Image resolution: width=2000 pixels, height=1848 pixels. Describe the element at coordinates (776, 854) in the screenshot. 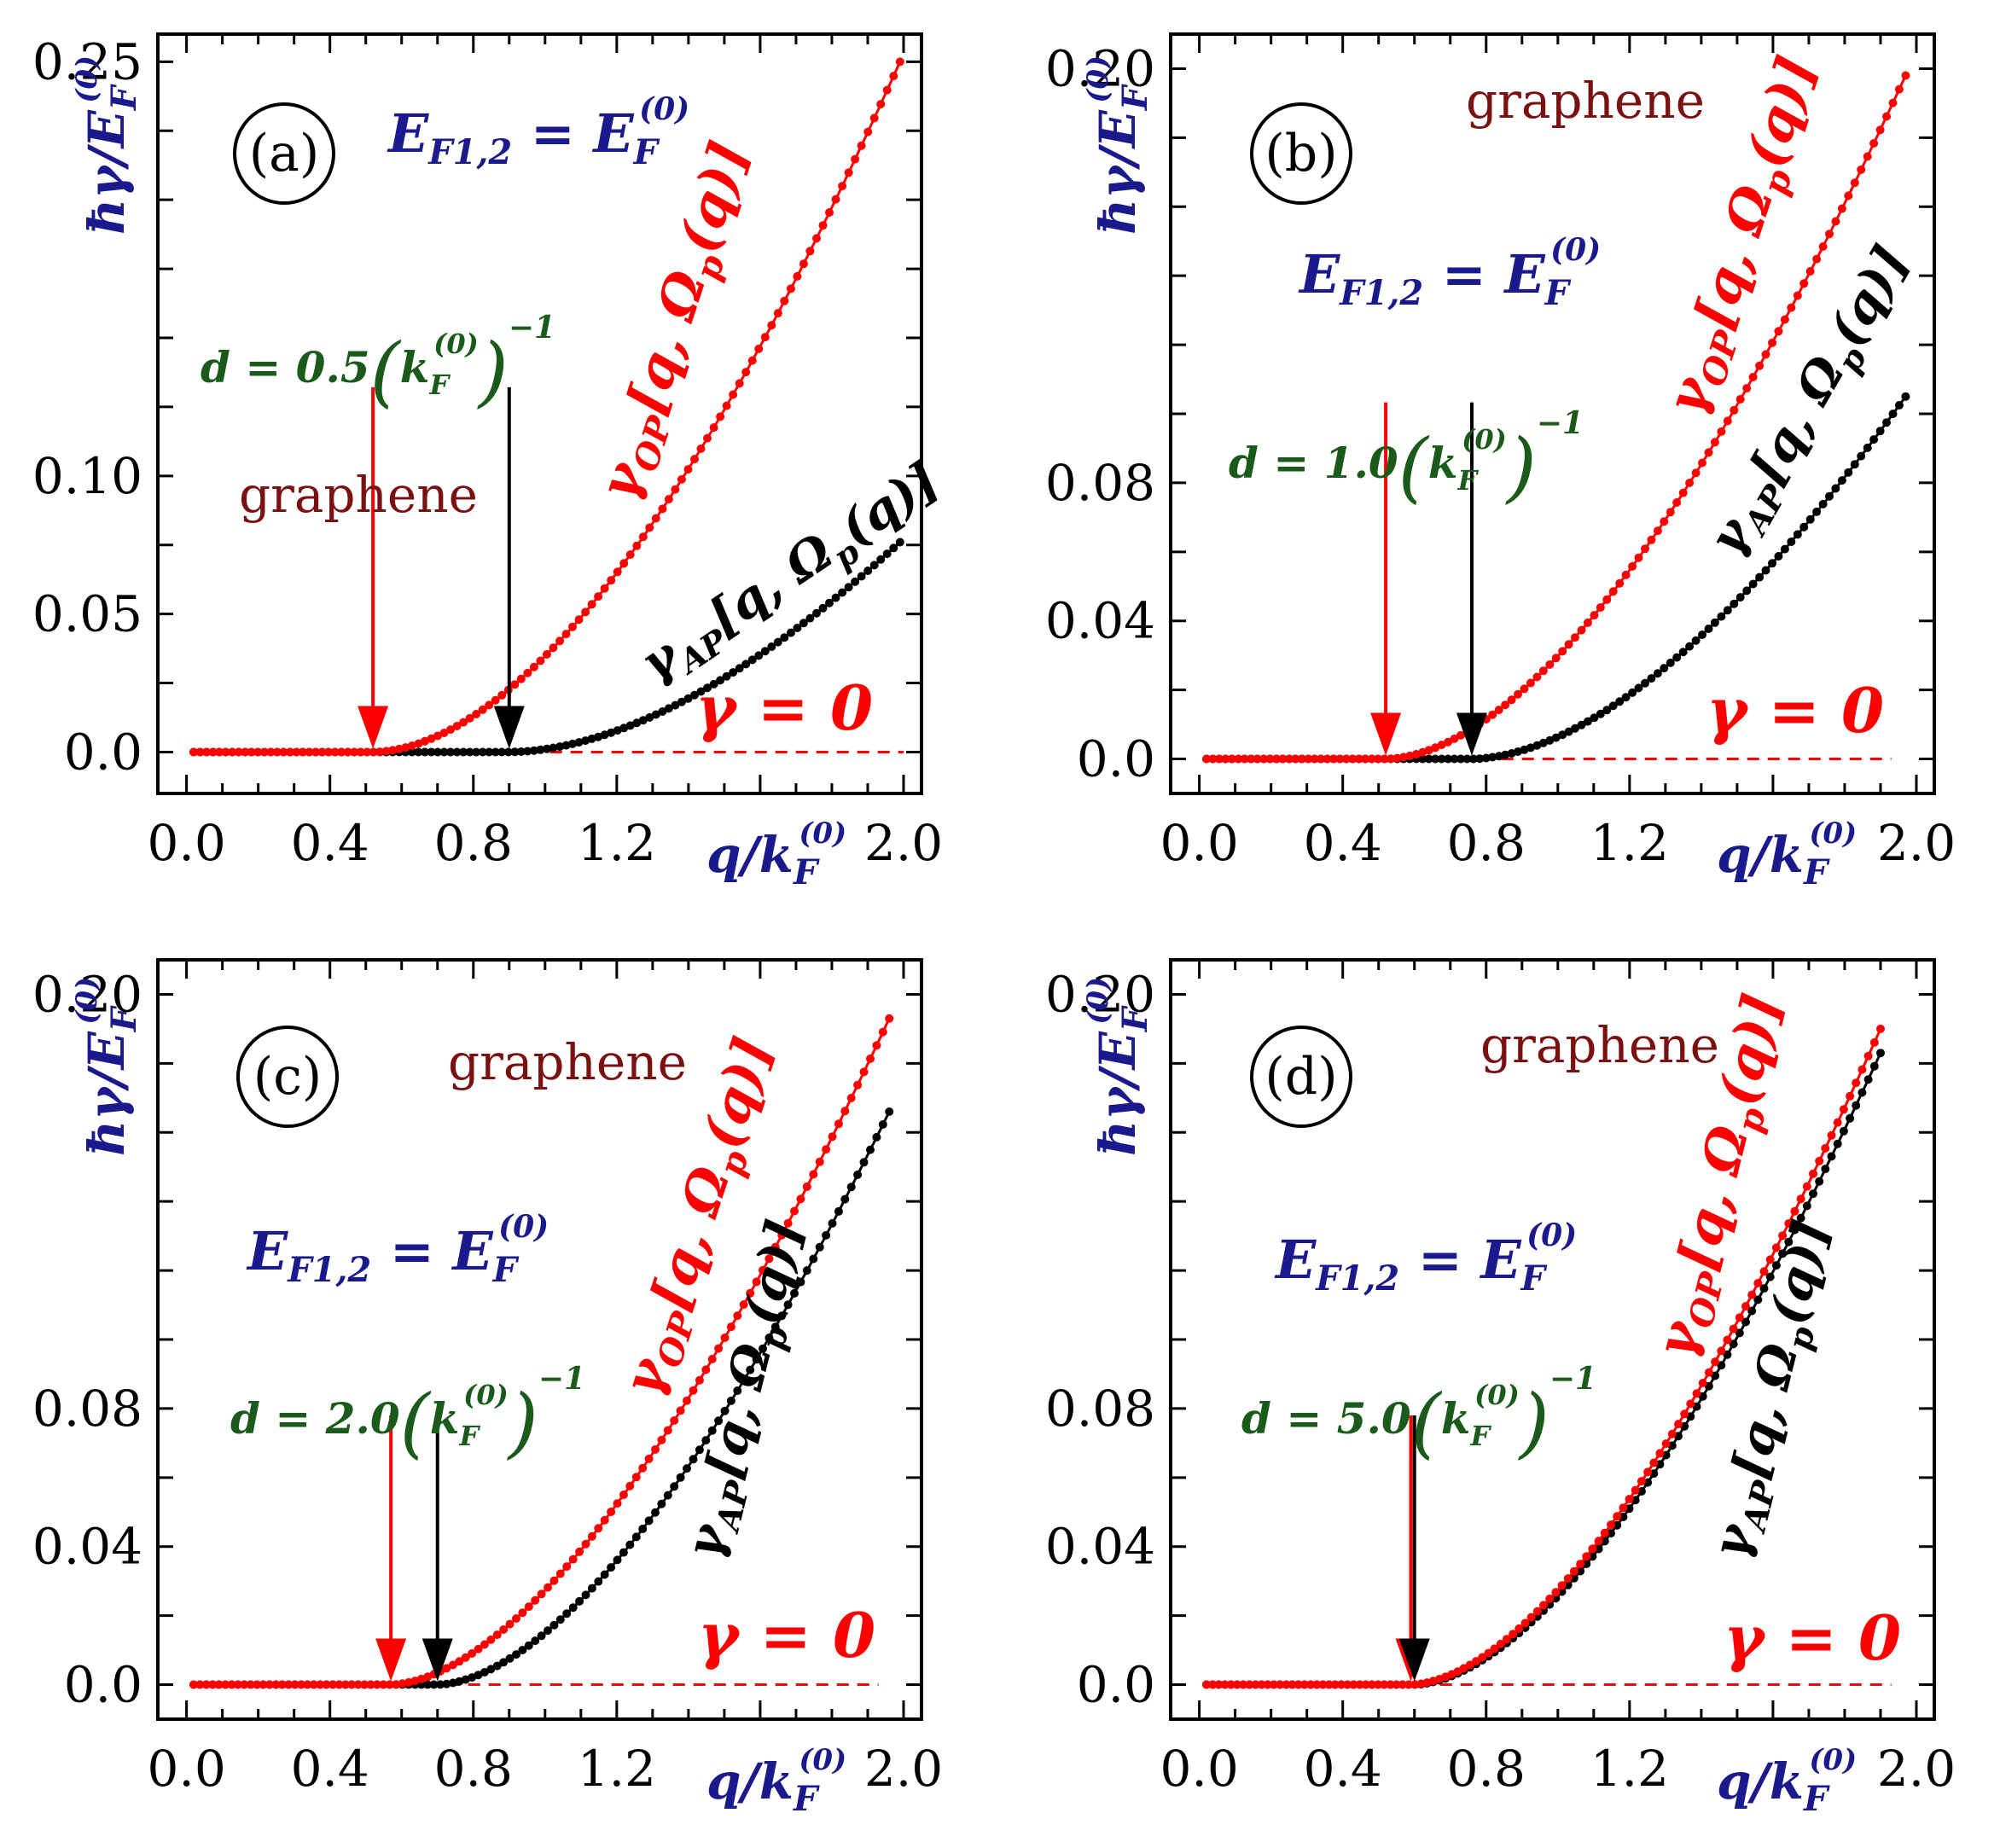

I see `x-axis-label: q/kF(0)` at that location.